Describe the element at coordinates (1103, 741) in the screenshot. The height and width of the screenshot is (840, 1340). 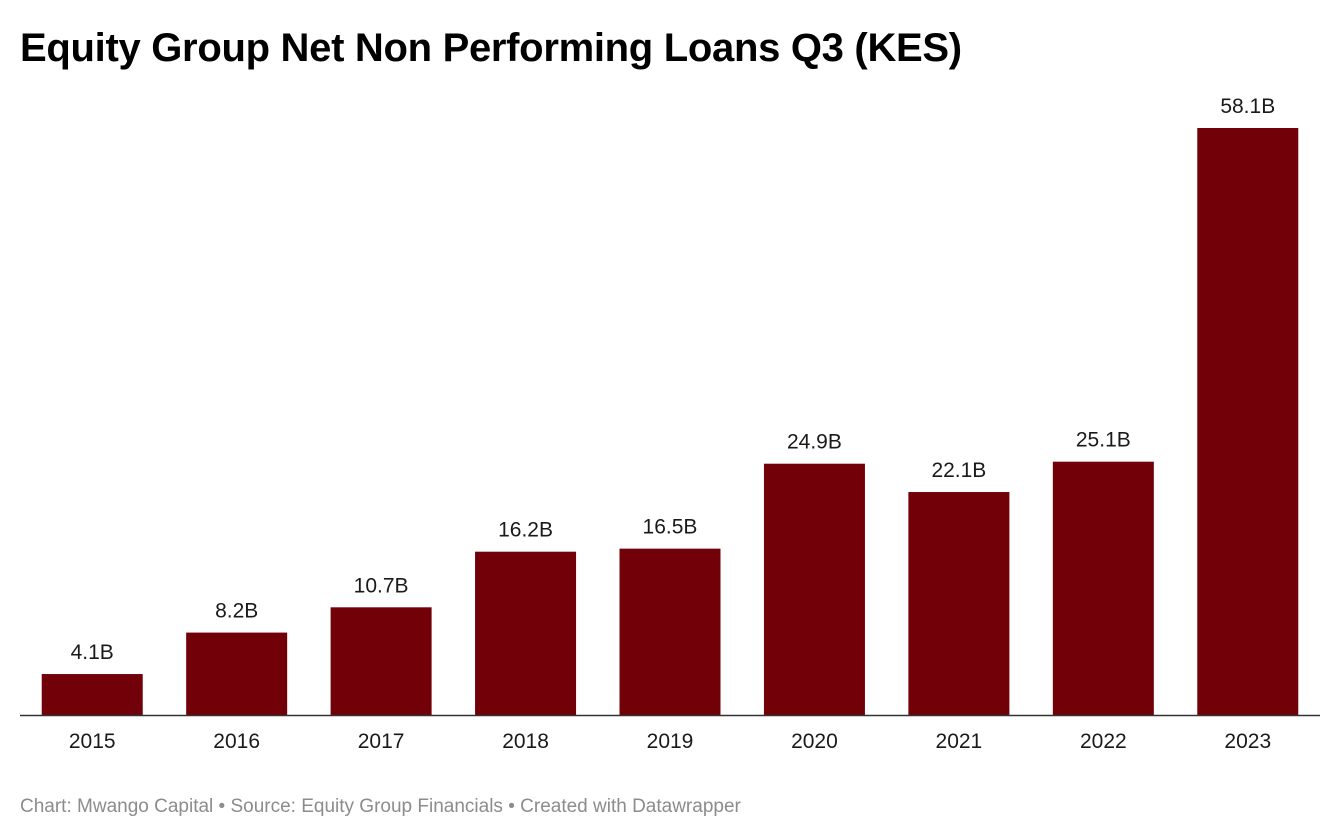
I see `x-tick-label-2022: 2022` at that location.